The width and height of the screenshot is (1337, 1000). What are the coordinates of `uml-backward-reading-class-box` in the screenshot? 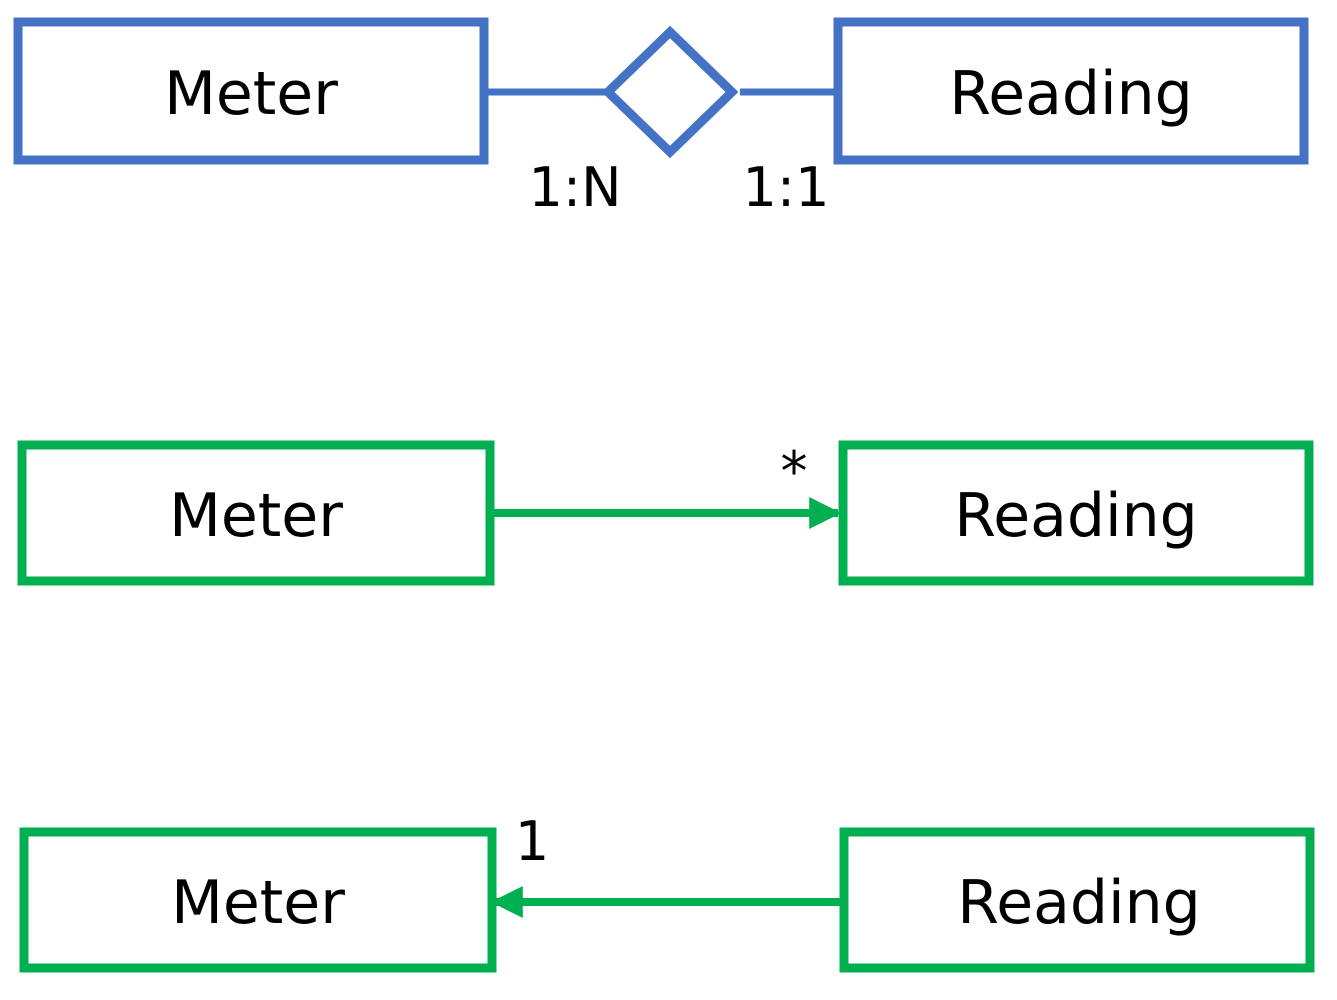 It's located at (1077, 900).